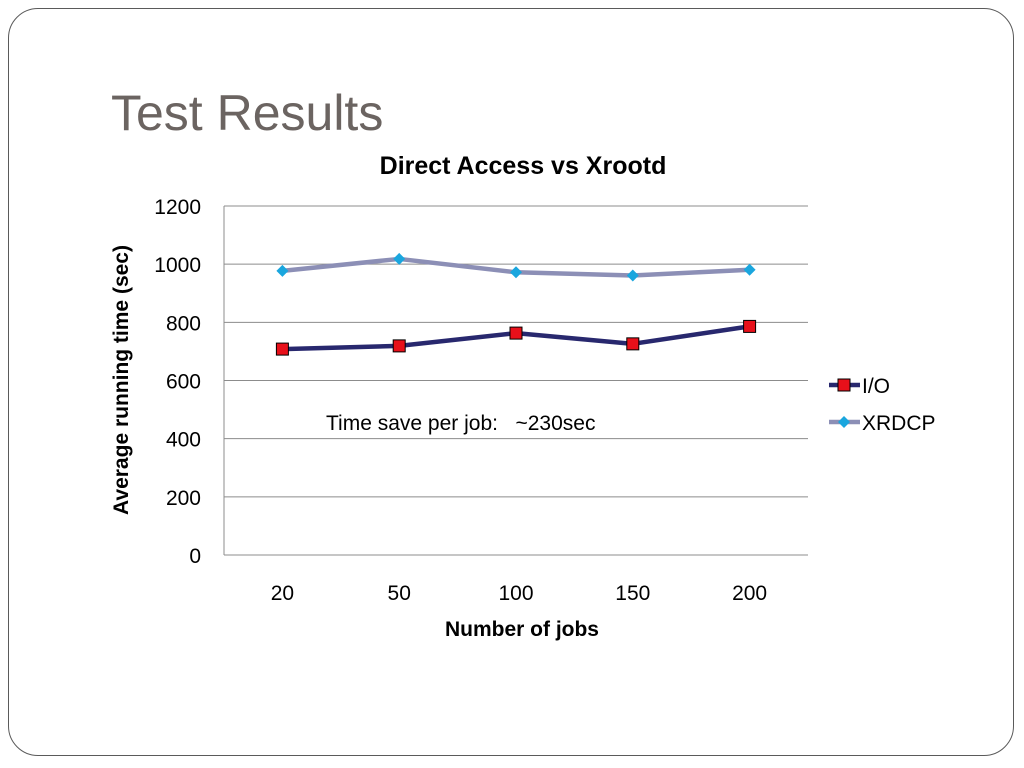 Image resolution: width=1024 pixels, height=768 pixels. Describe the element at coordinates (183, 382) in the screenshot. I see `y-tick-label: 600` at that location.